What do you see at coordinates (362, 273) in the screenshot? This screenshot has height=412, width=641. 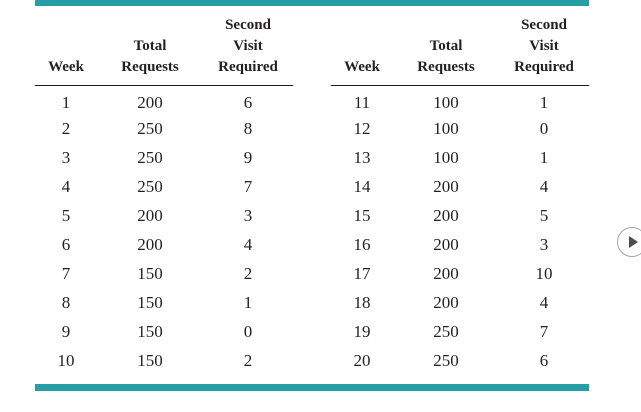 I see `table-cell: 17` at bounding box center [362, 273].